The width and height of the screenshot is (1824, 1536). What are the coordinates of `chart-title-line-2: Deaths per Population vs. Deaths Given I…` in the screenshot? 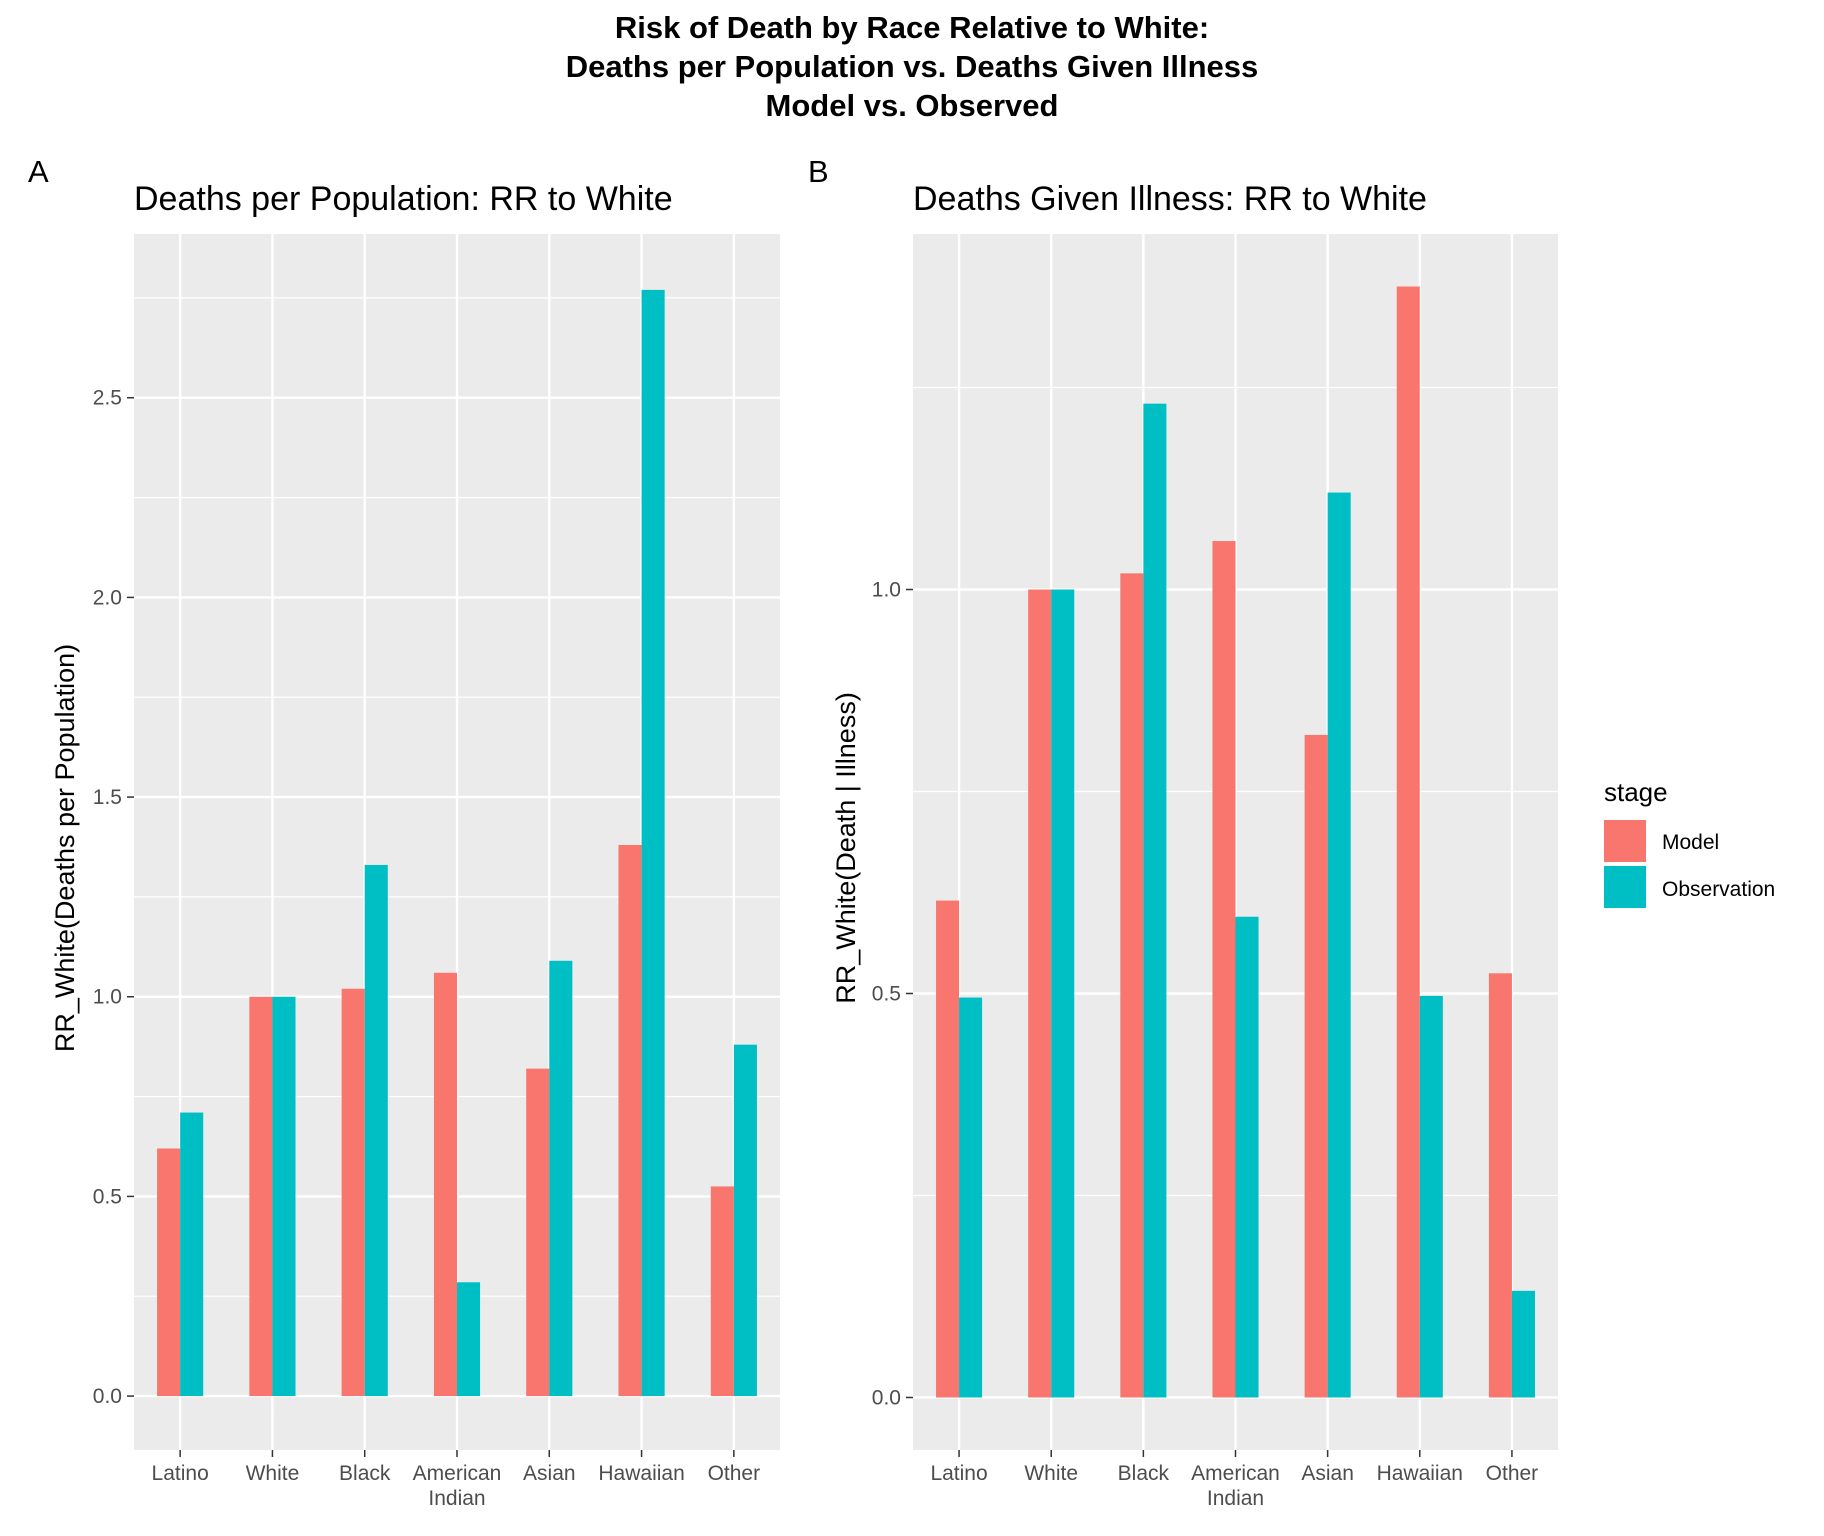 It's located at (912, 66).